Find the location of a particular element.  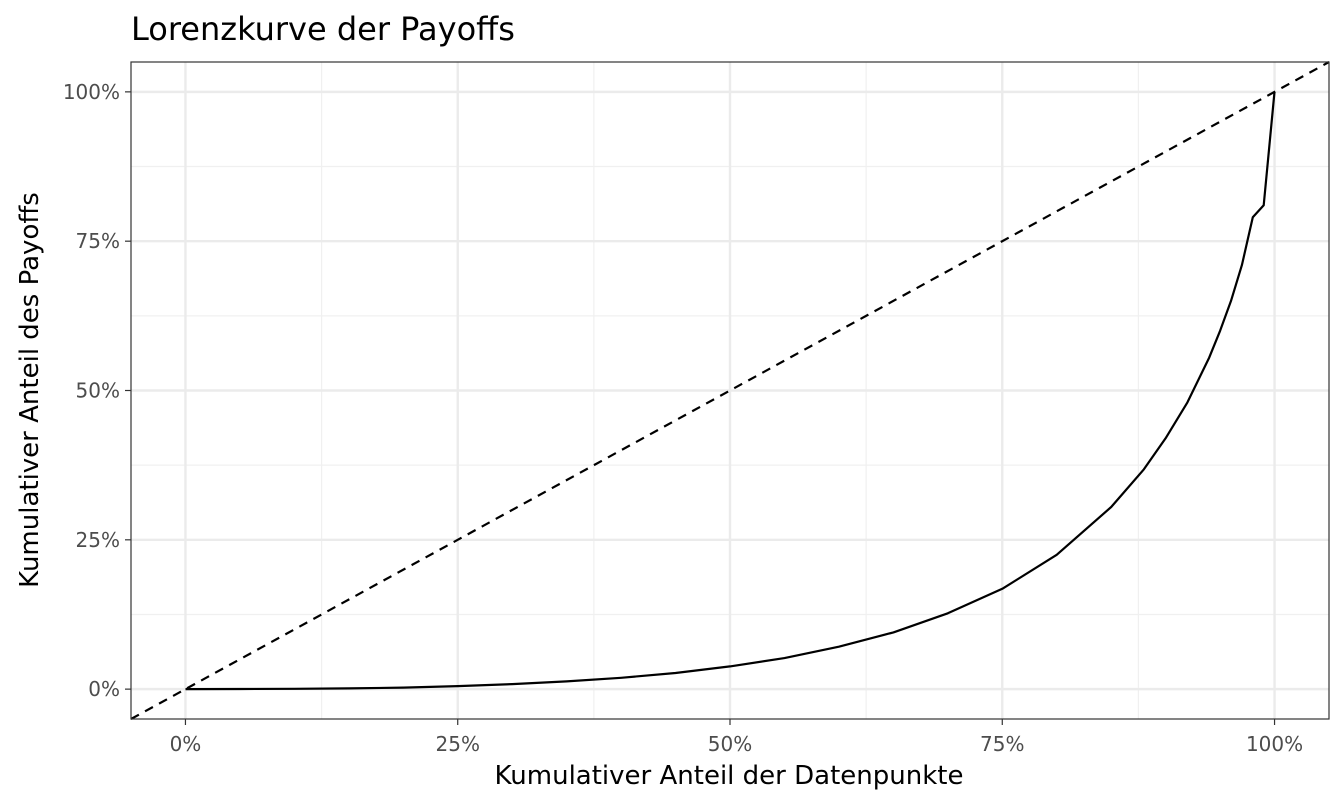

y-tick-label: 75% is located at coordinates (98, 241).